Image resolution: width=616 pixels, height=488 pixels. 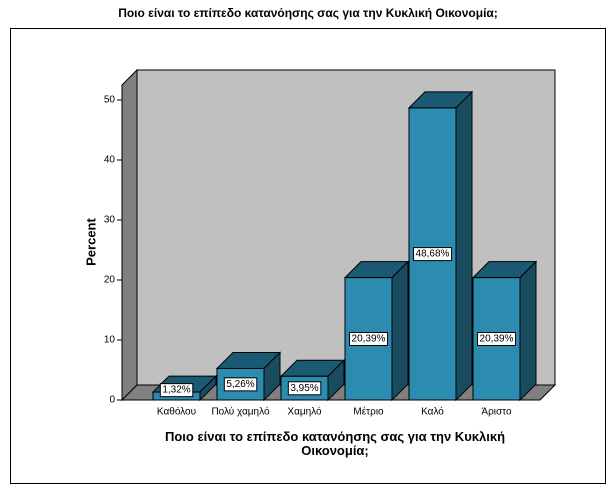 I want to click on value-label: 3,95%, so click(x=304, y=388).